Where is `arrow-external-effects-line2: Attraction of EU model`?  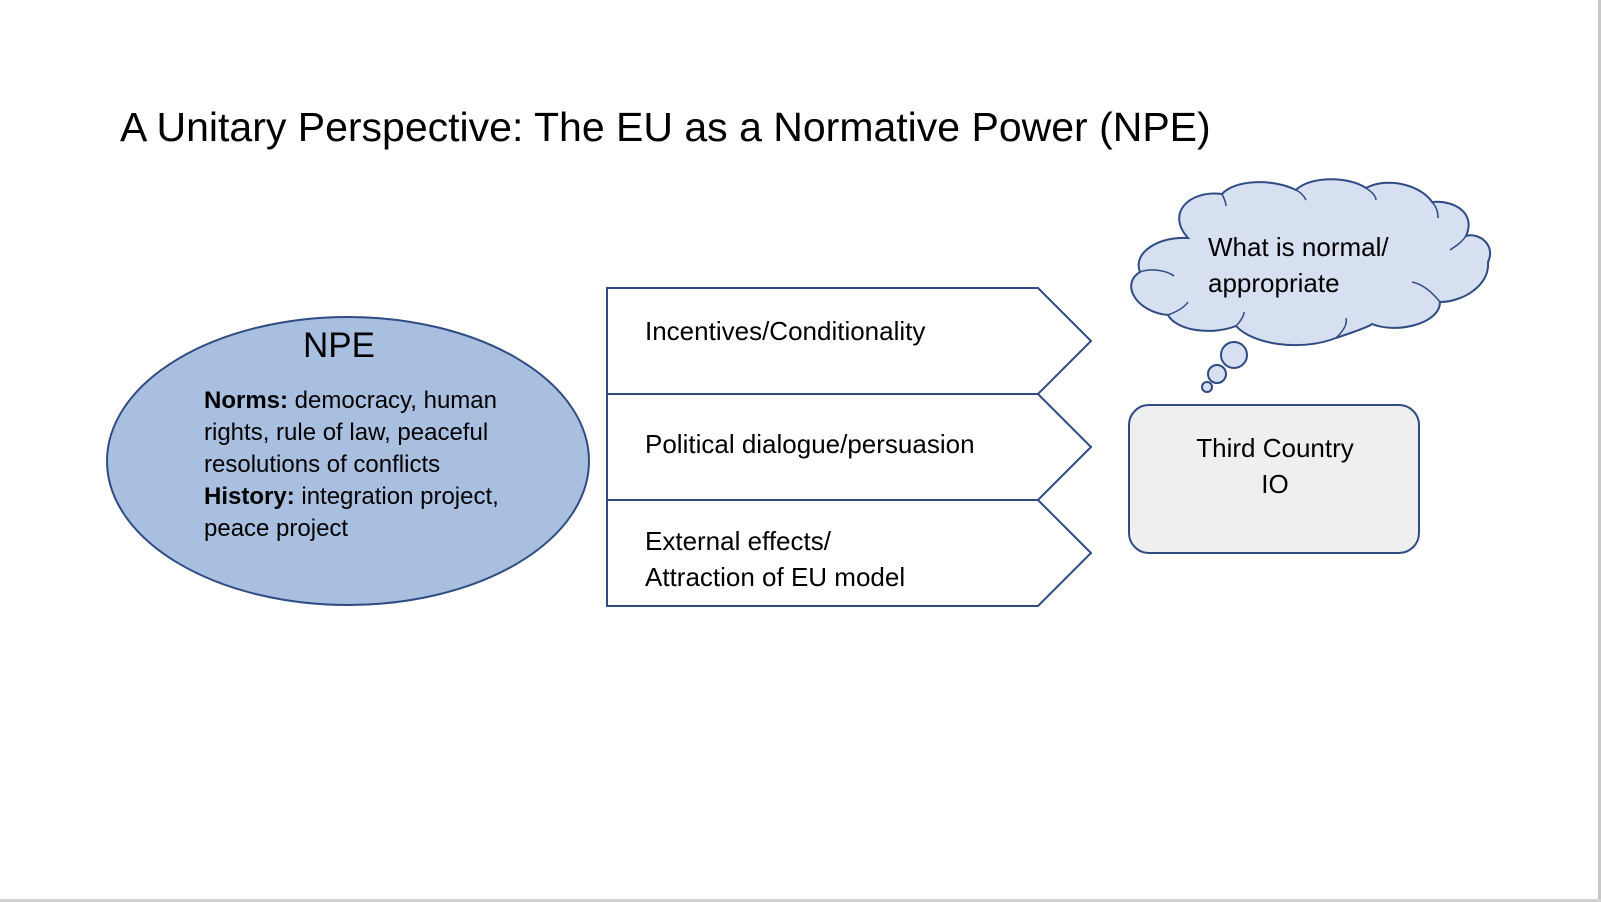
arrow-external-effects-line2: Attraction of EU model is located at coordinates (775, 577).